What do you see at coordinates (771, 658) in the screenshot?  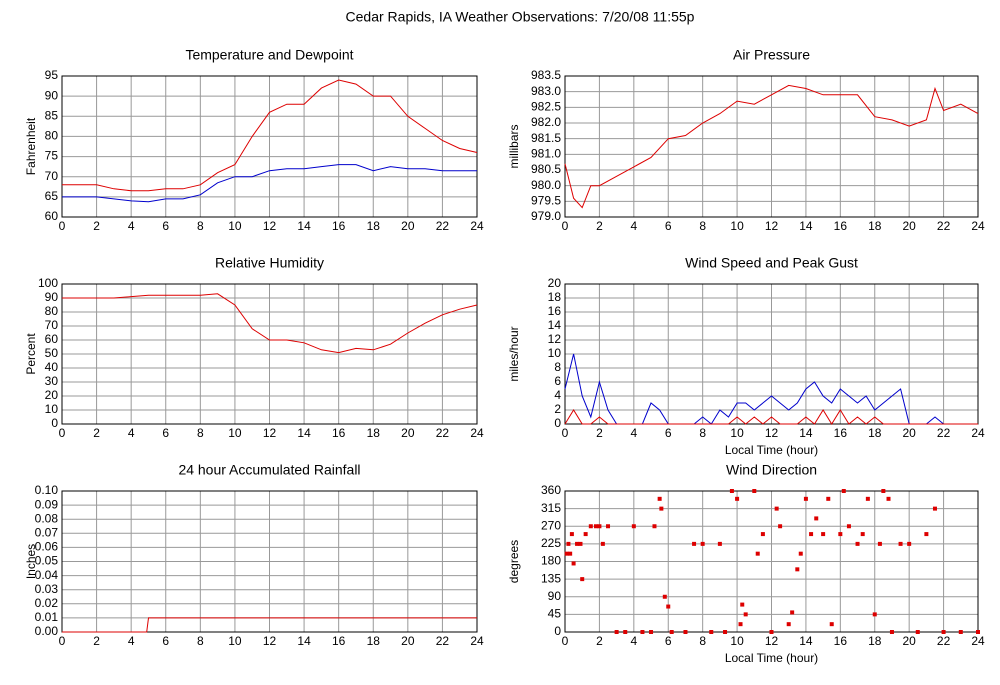 I see `x-axis-label: Local Time (hour)` at bounding box center [771, 658].